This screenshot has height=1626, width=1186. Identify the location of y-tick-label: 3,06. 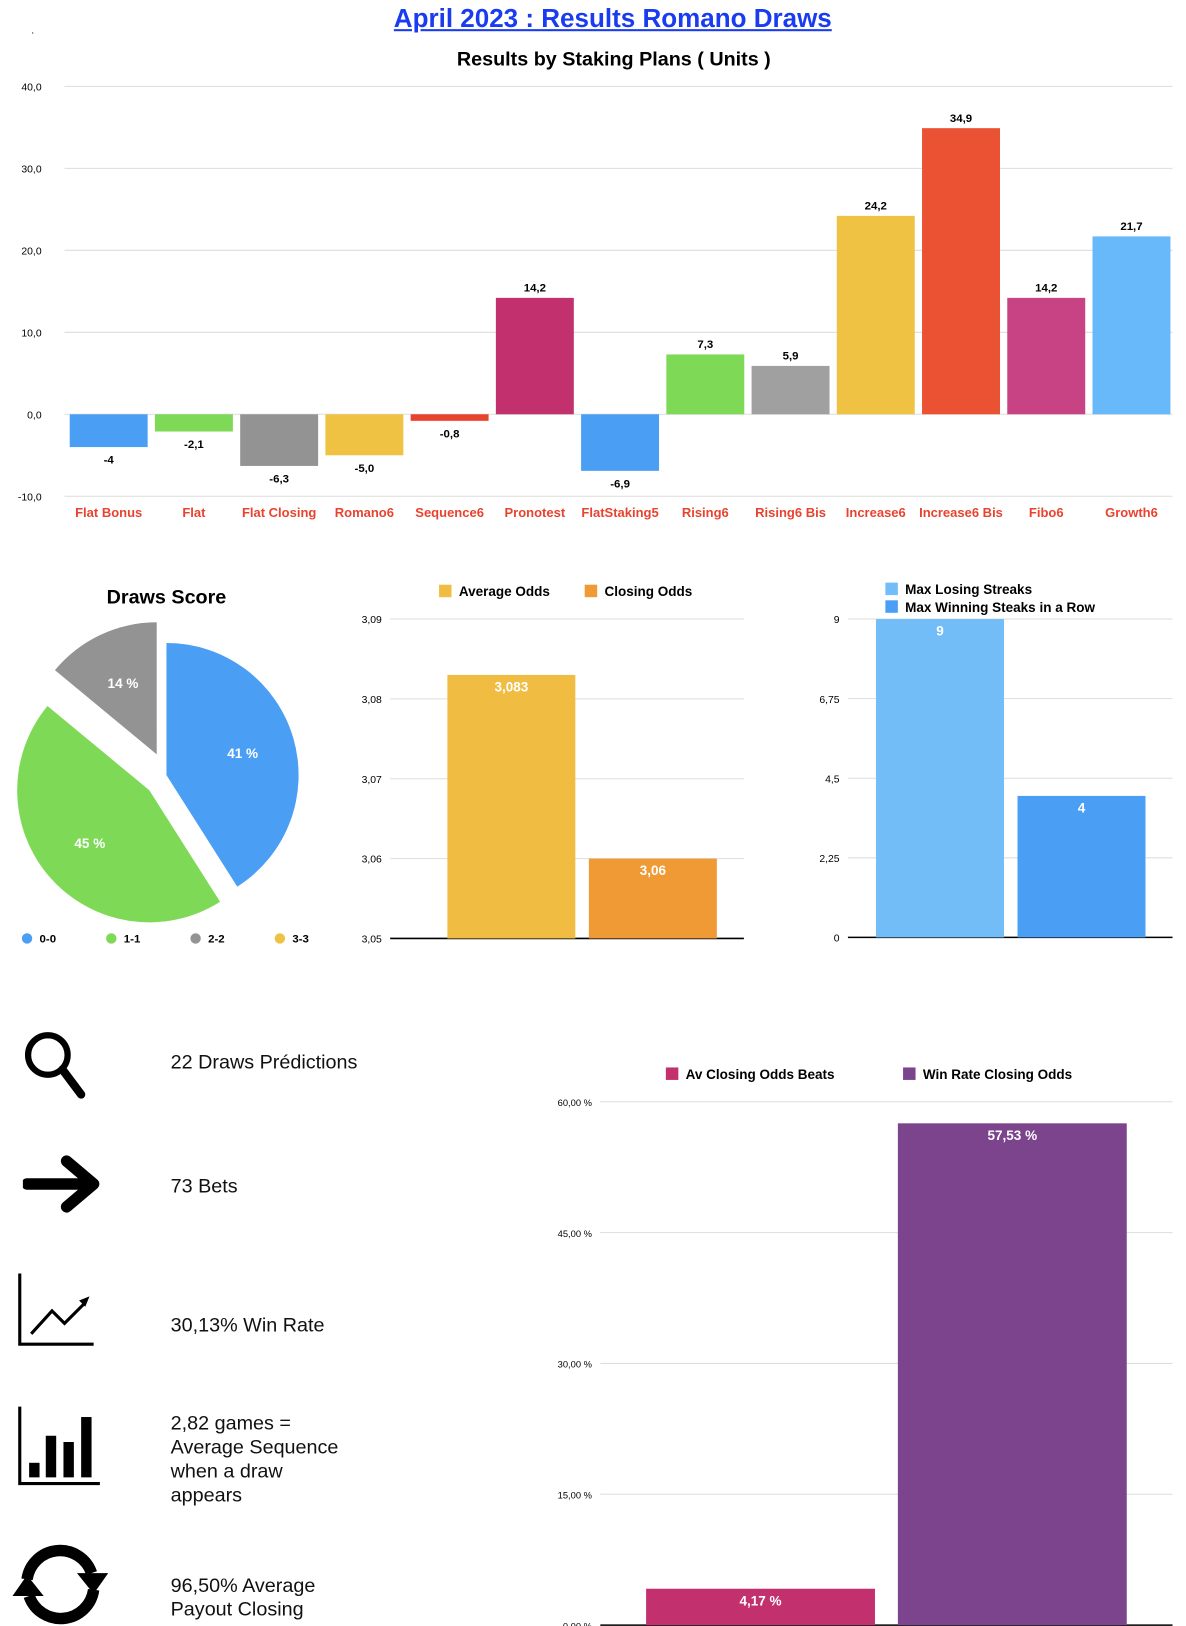
(372, 860).